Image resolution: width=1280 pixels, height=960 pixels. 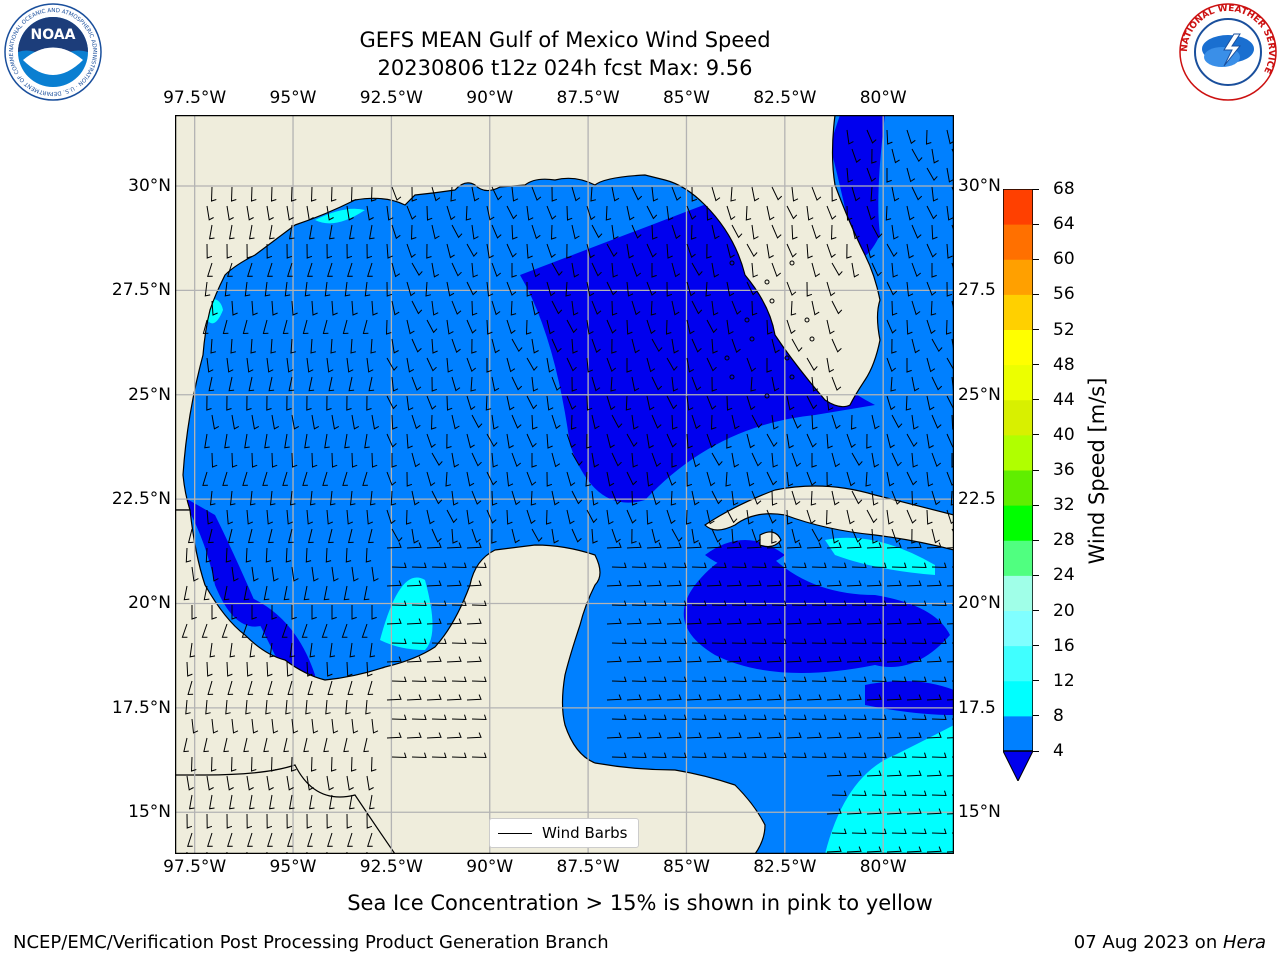 What do you see at coordinates (149, 394) in the screenshot?
I see `axis-tick-label: 25°N` at bounding box center [149, 394].